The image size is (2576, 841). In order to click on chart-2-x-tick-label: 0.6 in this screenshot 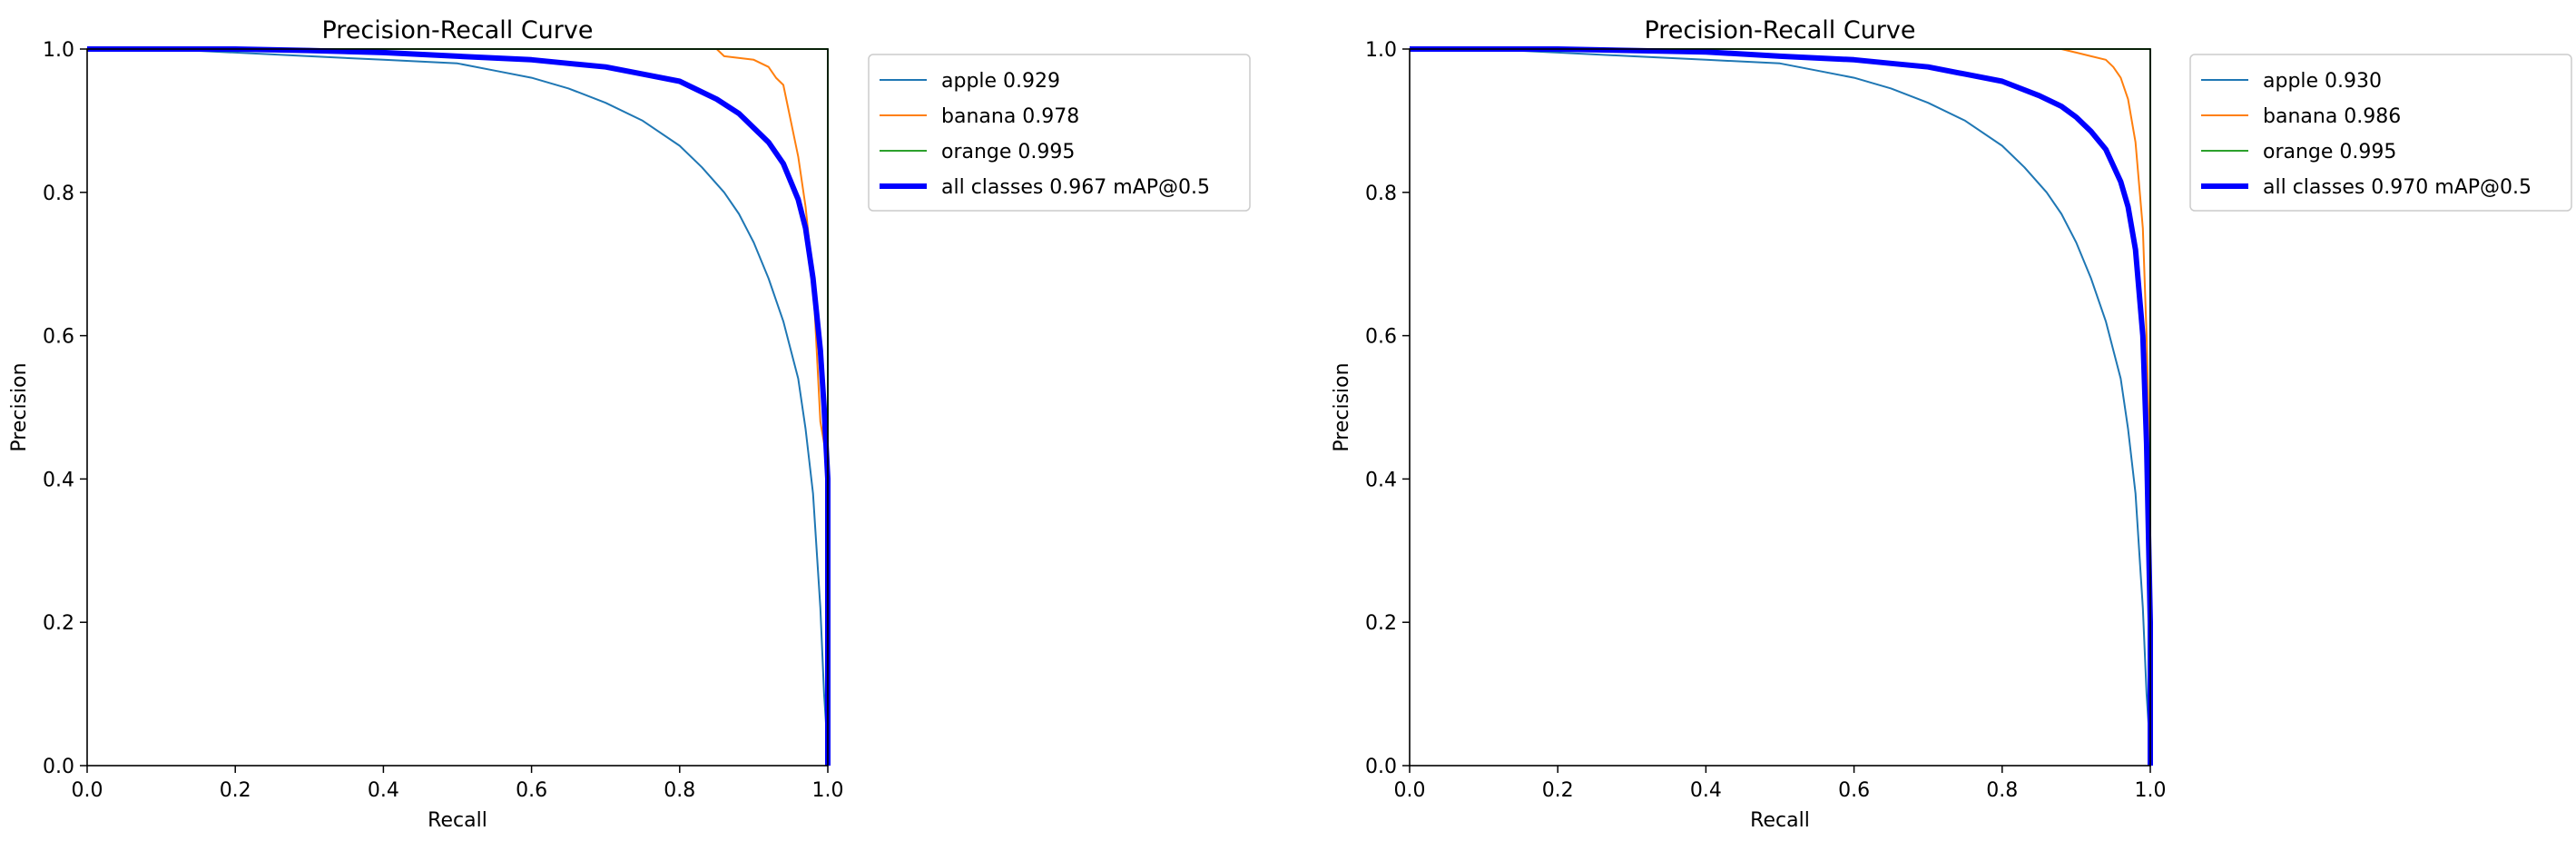, I will do `click(1854, 790)`.